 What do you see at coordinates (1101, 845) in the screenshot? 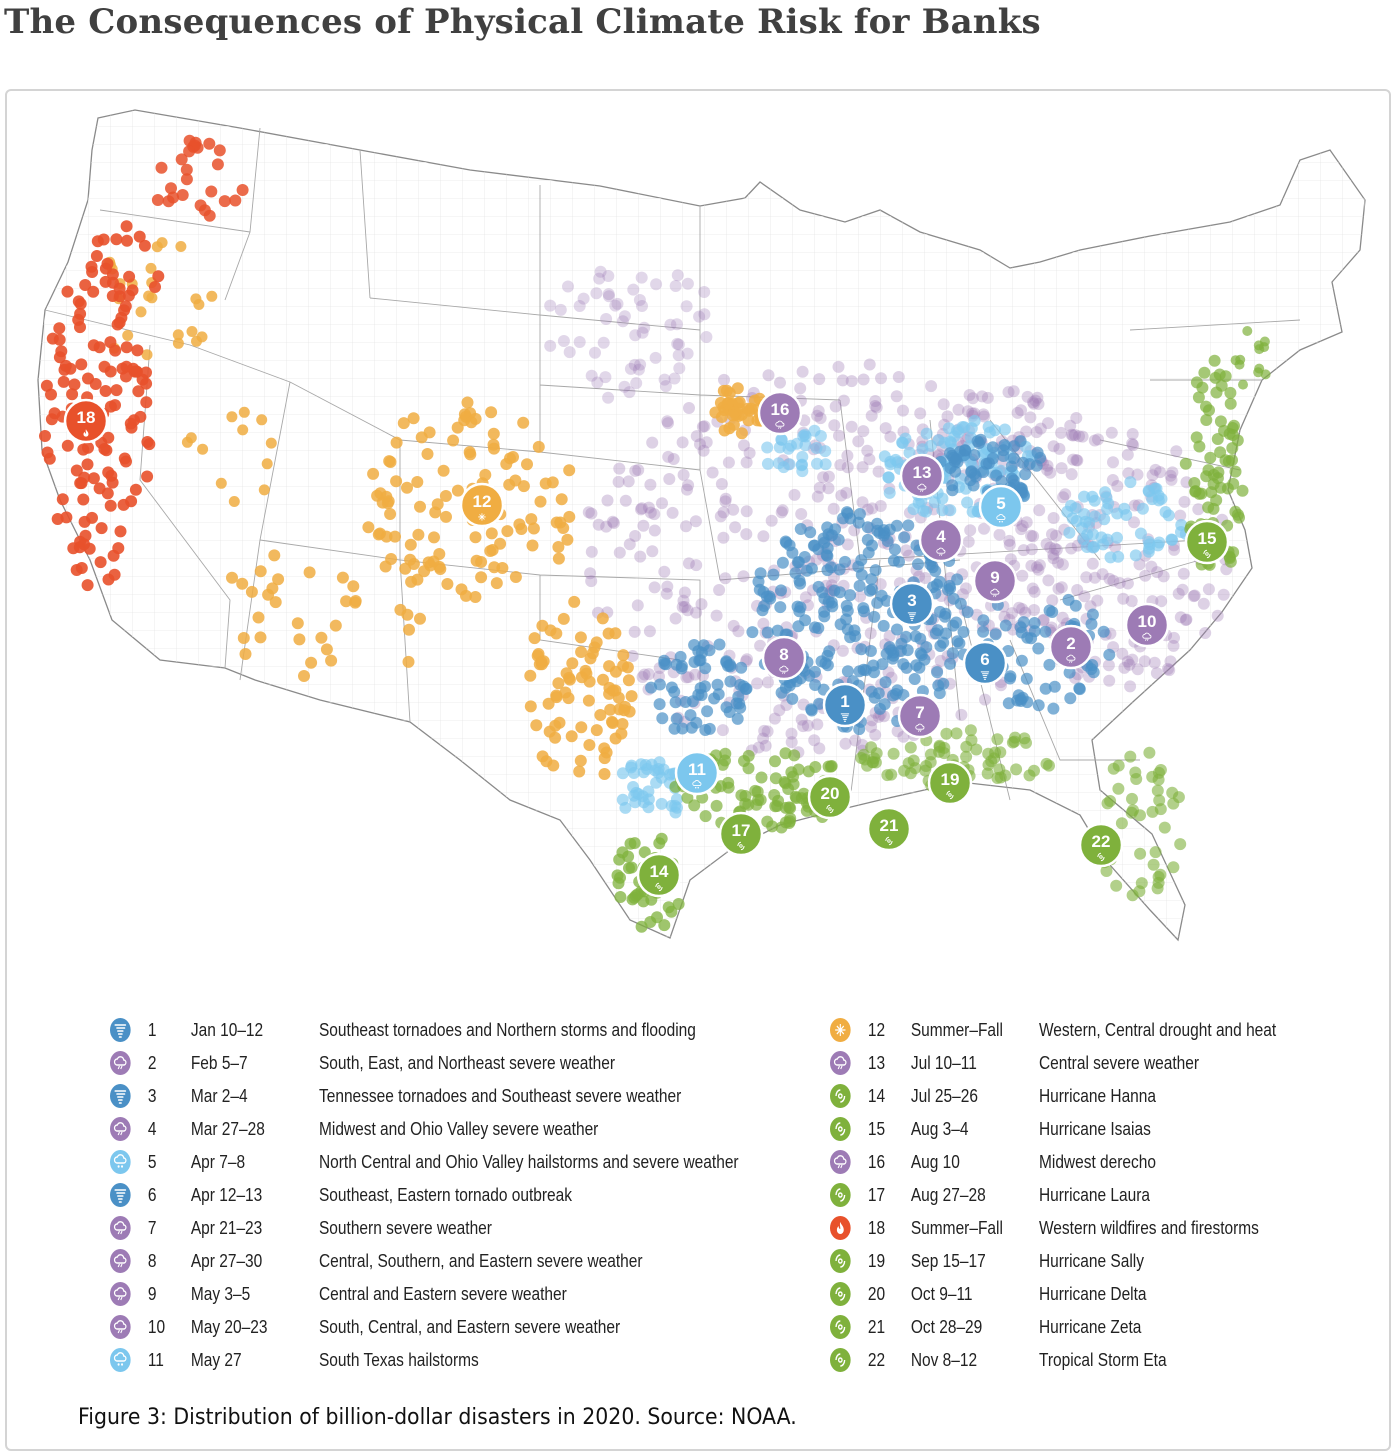
I see `event-marker-22: 22` at bounding box center [1101, 845].